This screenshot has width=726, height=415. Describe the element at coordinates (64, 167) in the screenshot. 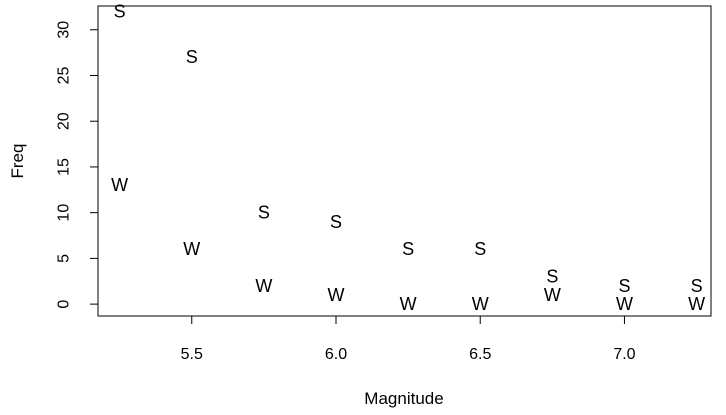

I see `y-tick-label: 15` at that location.